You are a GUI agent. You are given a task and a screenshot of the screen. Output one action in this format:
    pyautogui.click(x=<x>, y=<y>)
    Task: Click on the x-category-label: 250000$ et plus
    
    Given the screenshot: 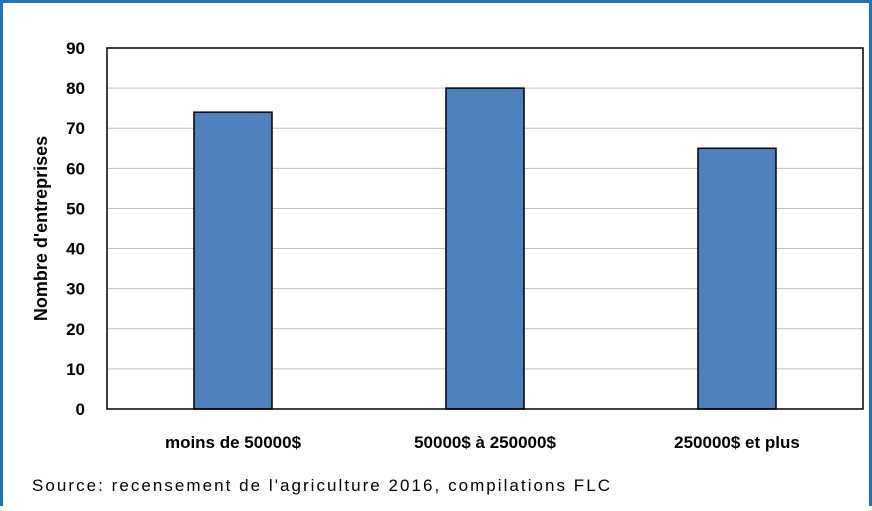 What is the action you would take?
    pyautogui.click(x=737, y=442)
    